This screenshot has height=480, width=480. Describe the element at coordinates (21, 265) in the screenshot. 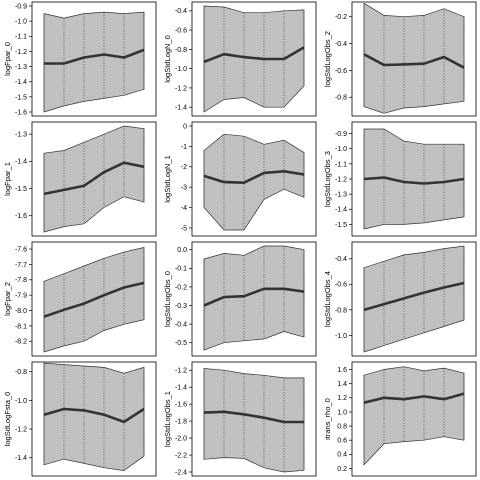

I see `y-tick-label: -7.7` at that location.